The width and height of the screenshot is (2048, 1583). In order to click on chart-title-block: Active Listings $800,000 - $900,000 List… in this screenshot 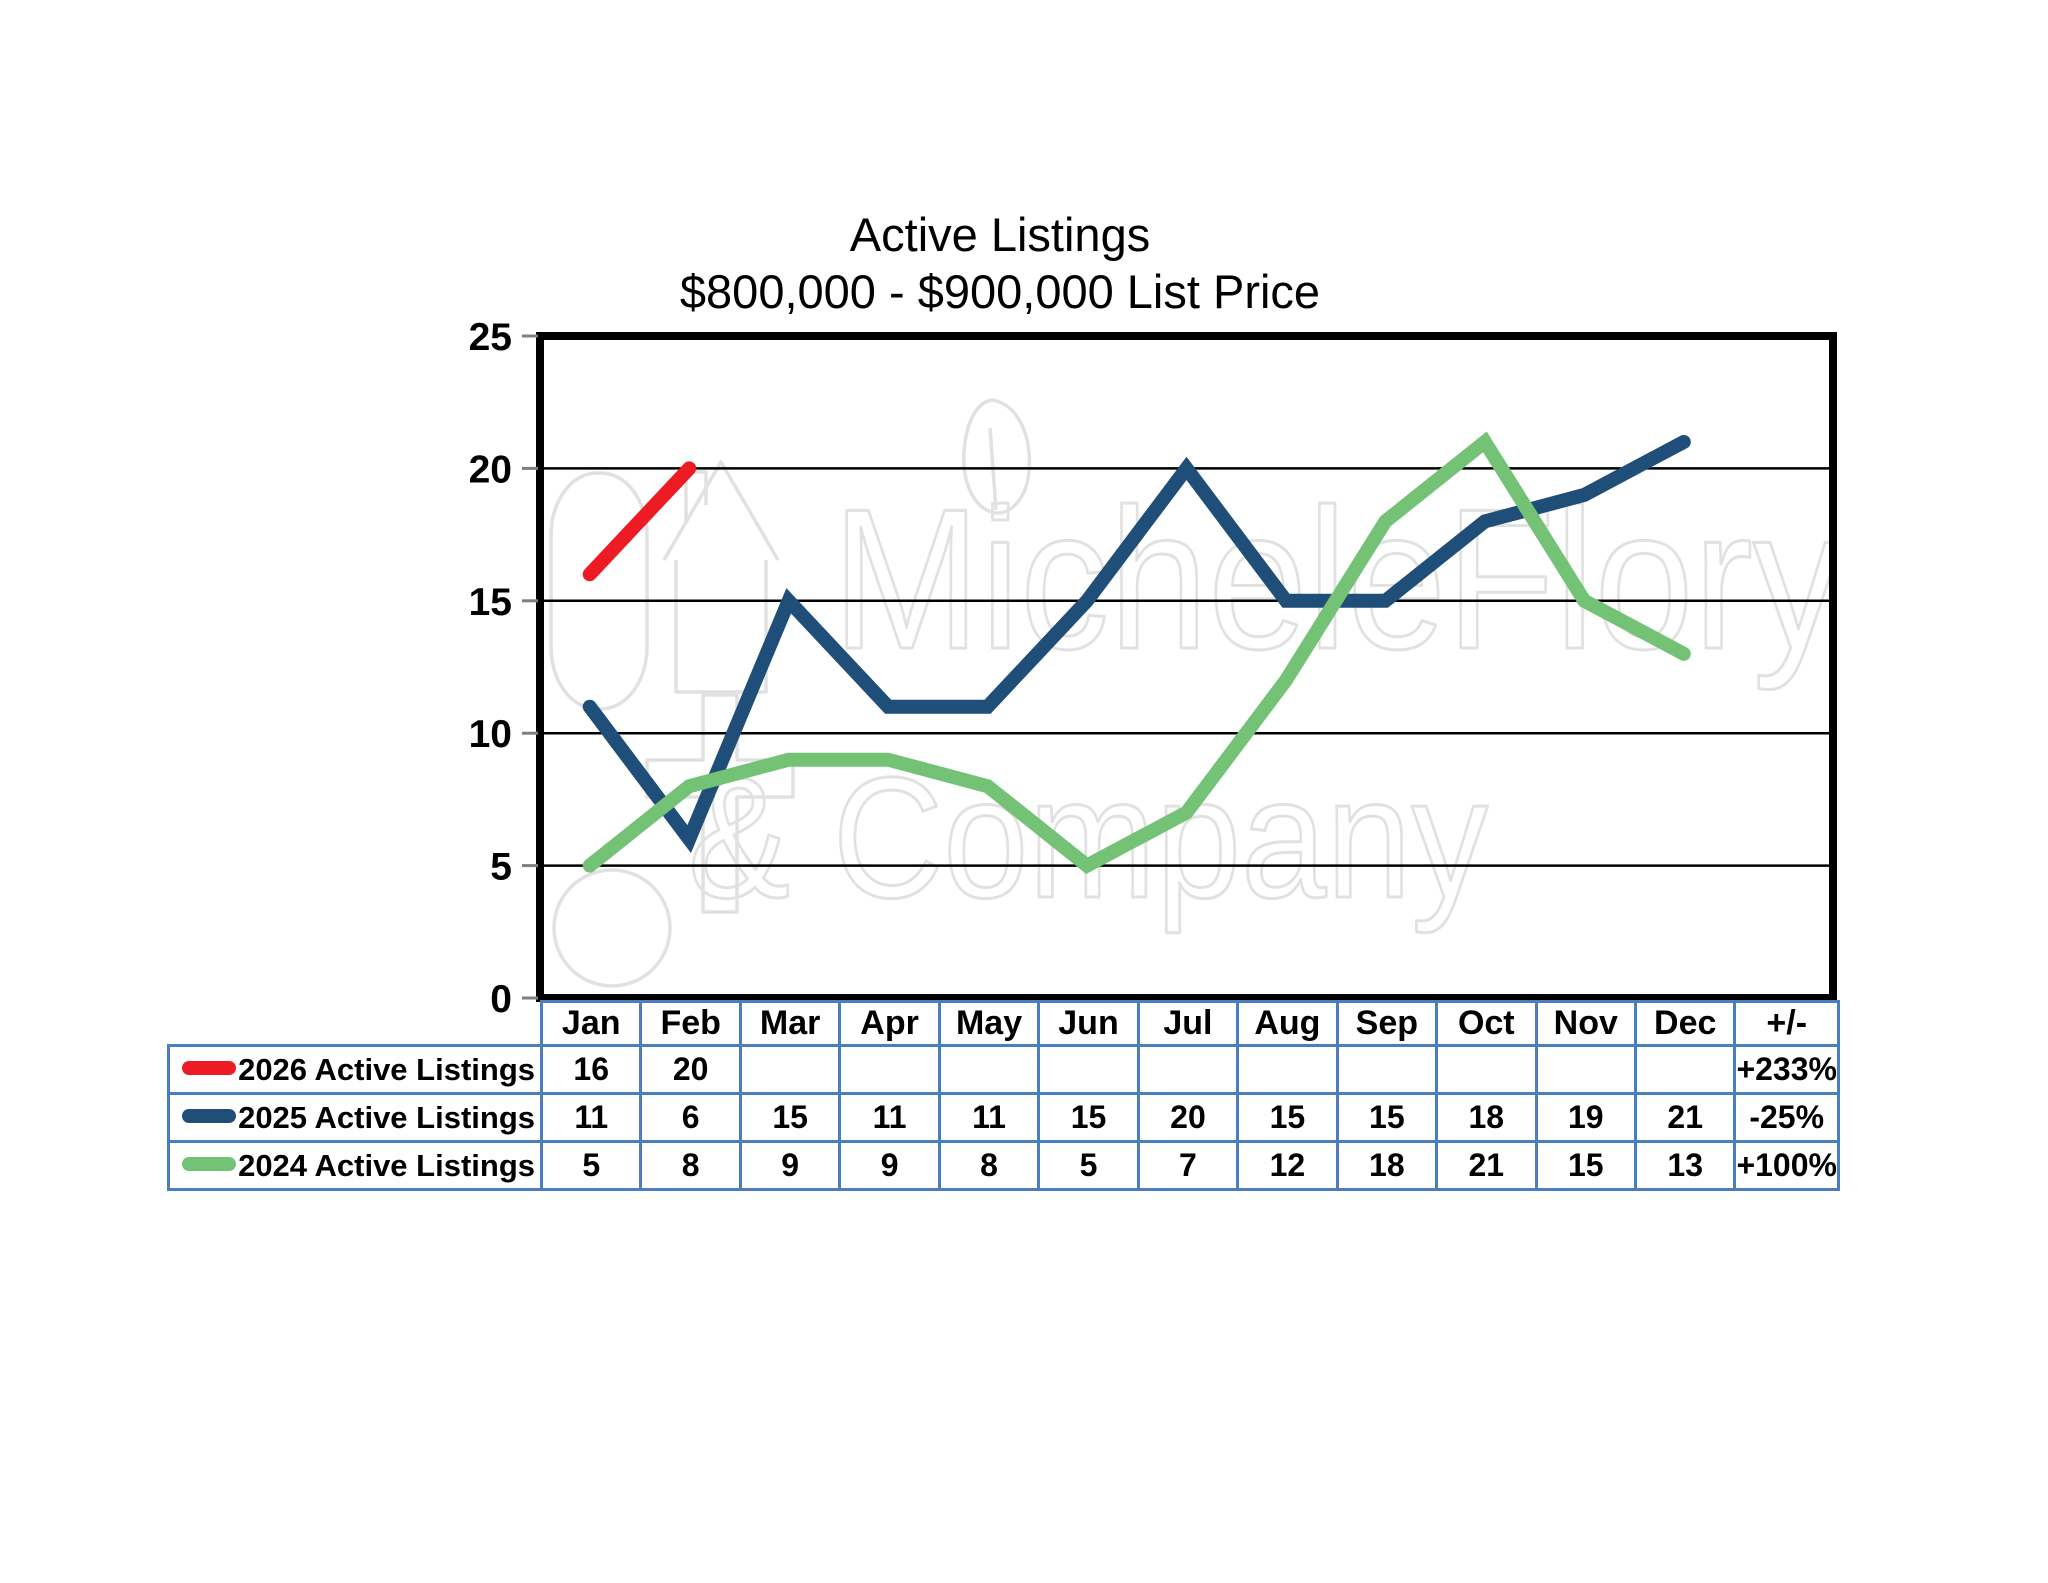, I will do `click(1000, 263)`.